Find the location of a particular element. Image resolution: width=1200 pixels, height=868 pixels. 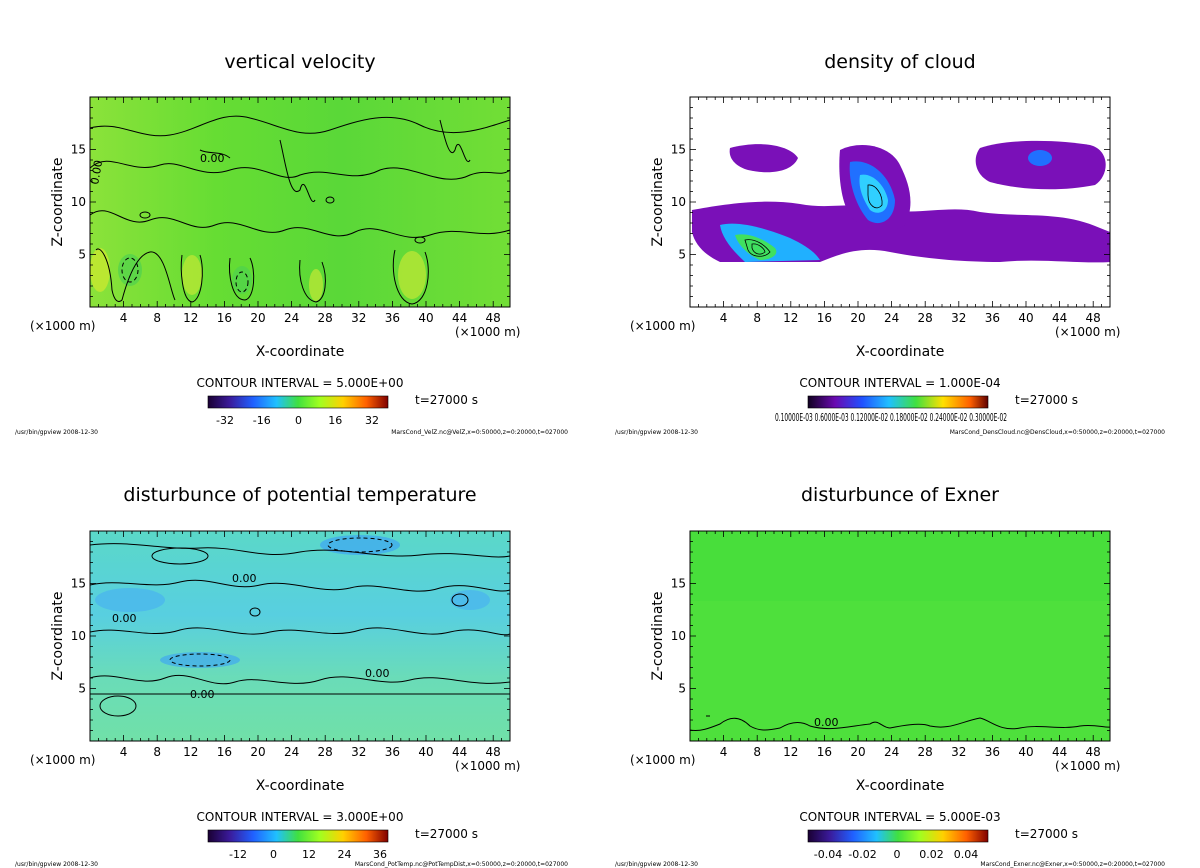

field-shade is located at coordinates (900, 566).